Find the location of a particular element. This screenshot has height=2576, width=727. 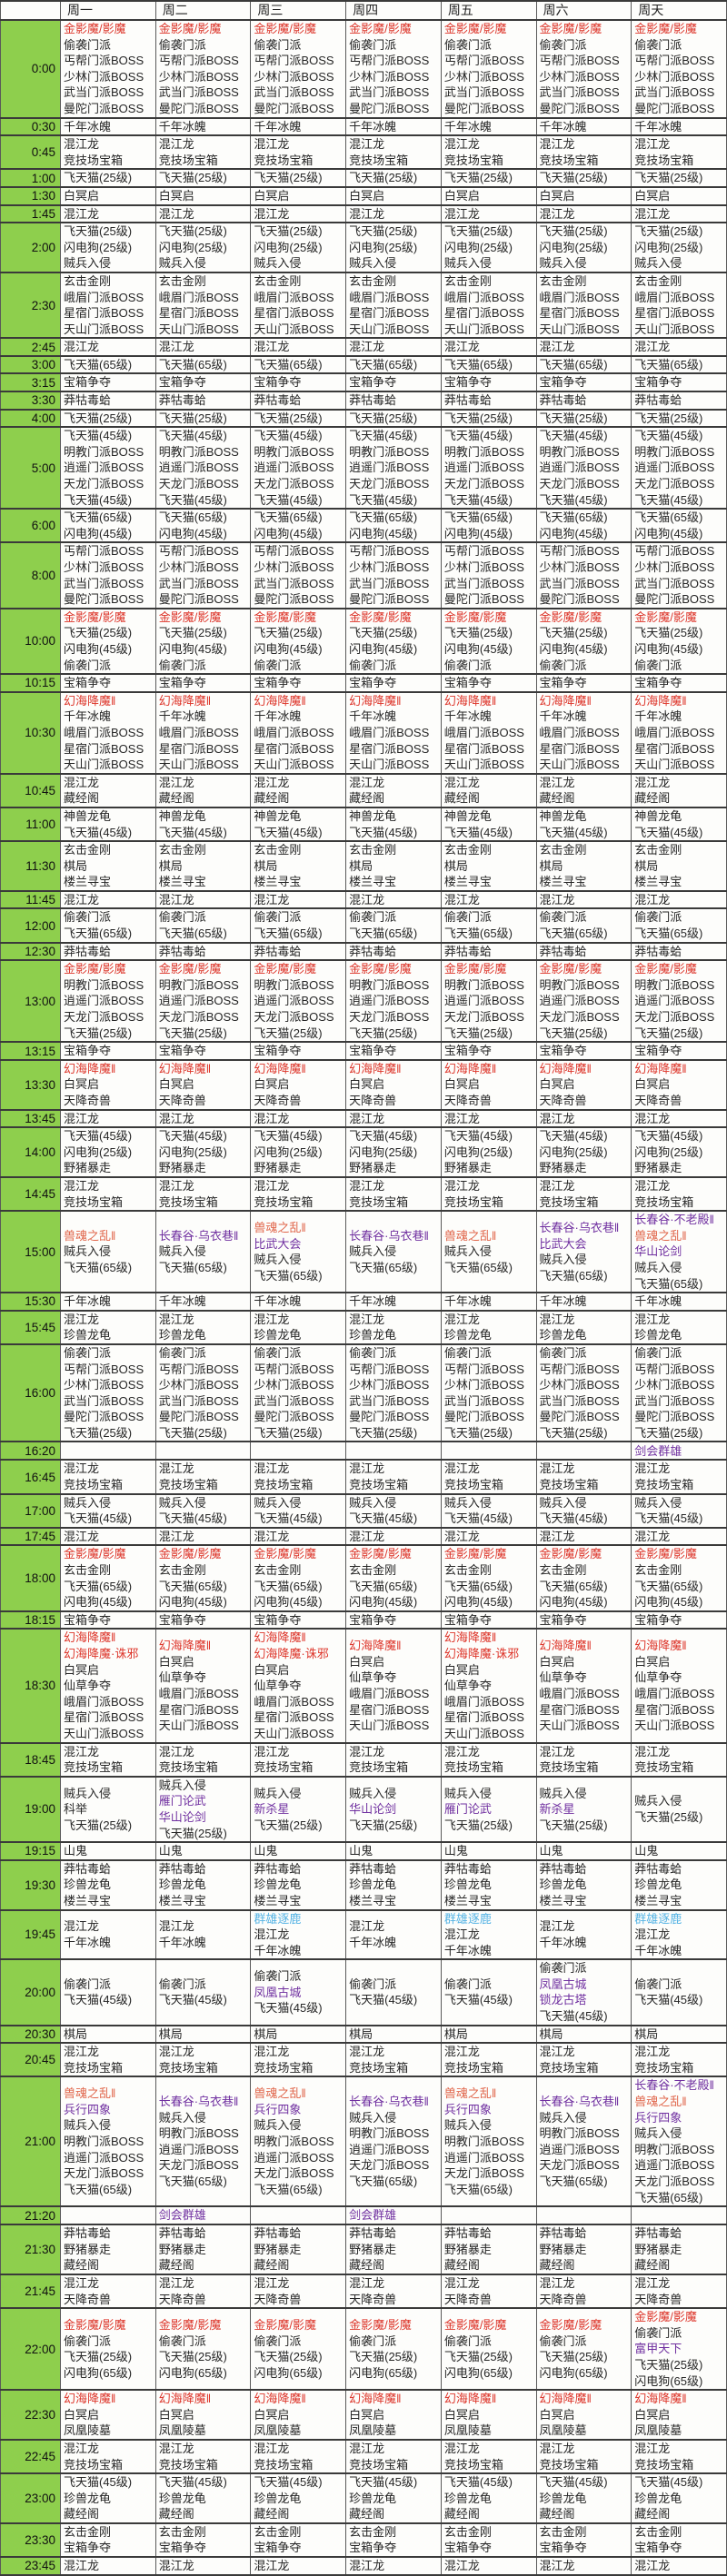

schedule-cell: 飞天猫(45级) 闪电狗(25级) 野猪暴走 is located at coordinates (583, 1152).